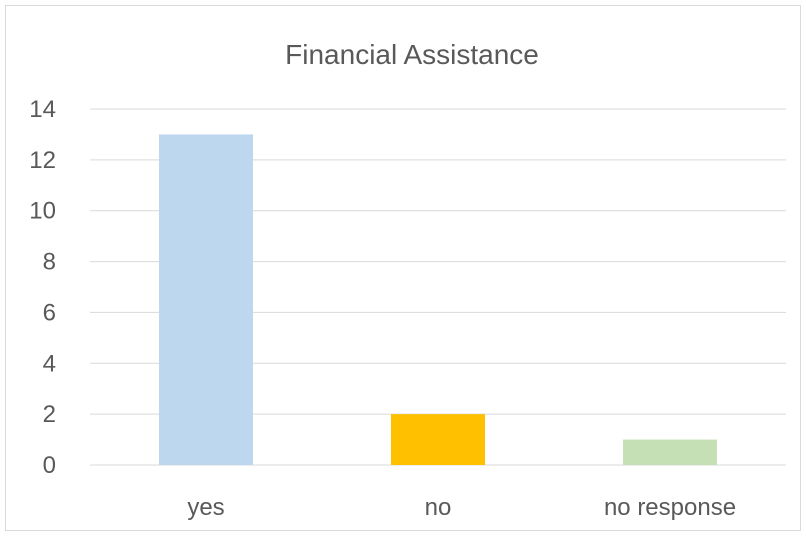 The image size is (806, 536). Describe the element at coordinates (670, 452) in the screenshot. I see `bar-no-response` at that location.